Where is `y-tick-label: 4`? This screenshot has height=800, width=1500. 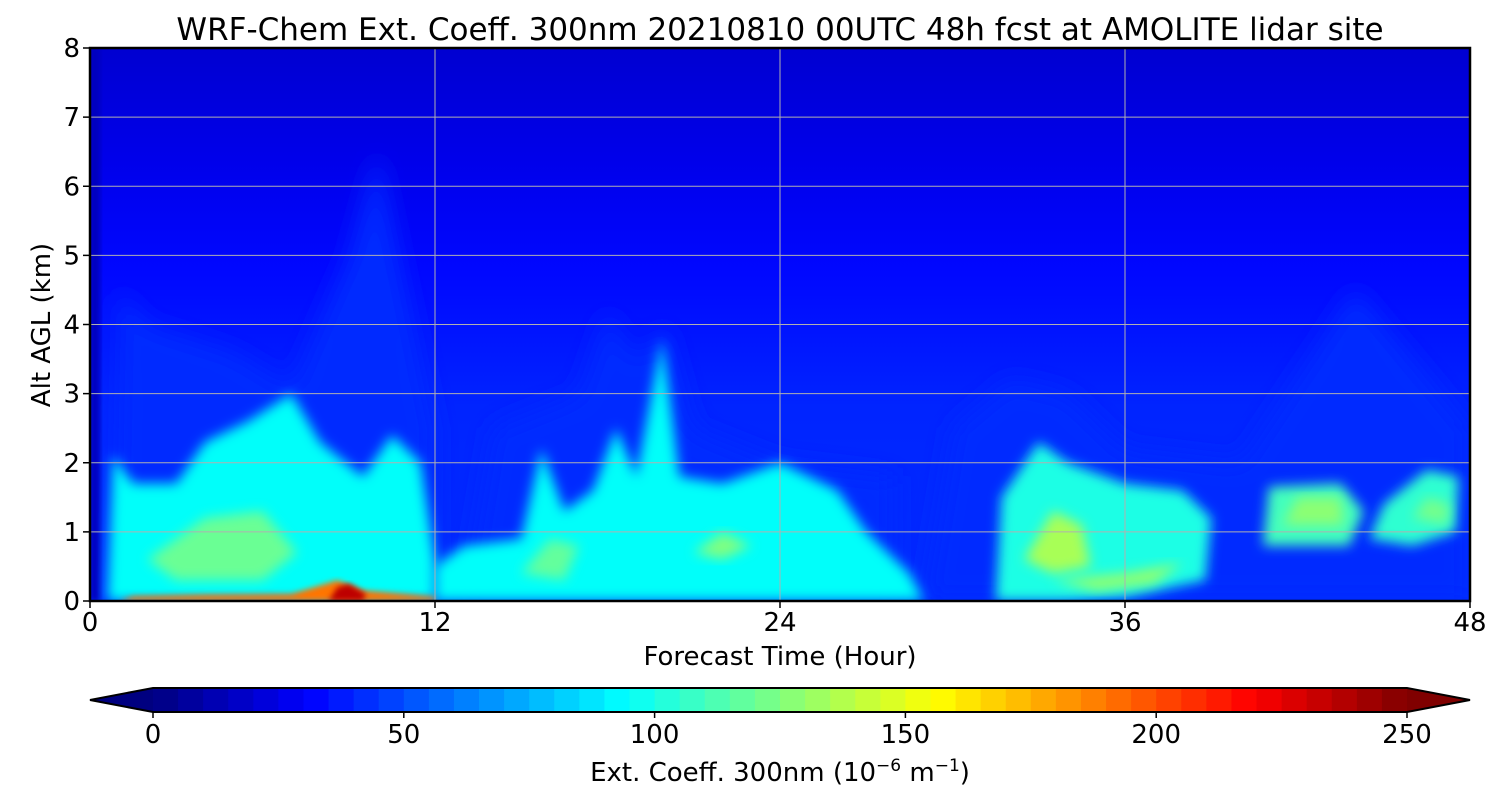
y-tick-label: 4 is located at coordinates (71, 326).